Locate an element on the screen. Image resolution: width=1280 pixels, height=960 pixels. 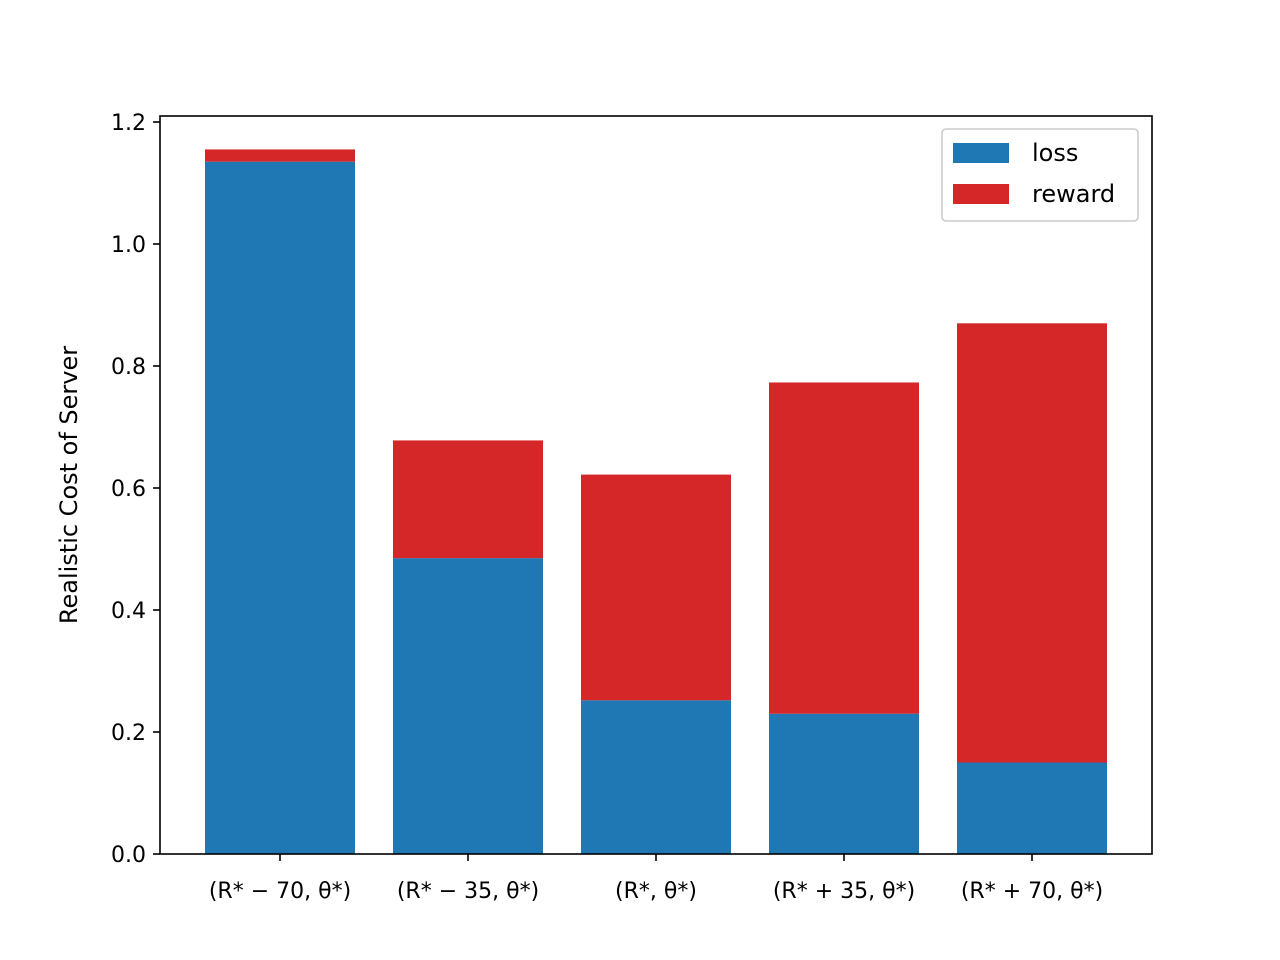
y-tick-label-5: 1.0 is located at coordinates (128, 245).